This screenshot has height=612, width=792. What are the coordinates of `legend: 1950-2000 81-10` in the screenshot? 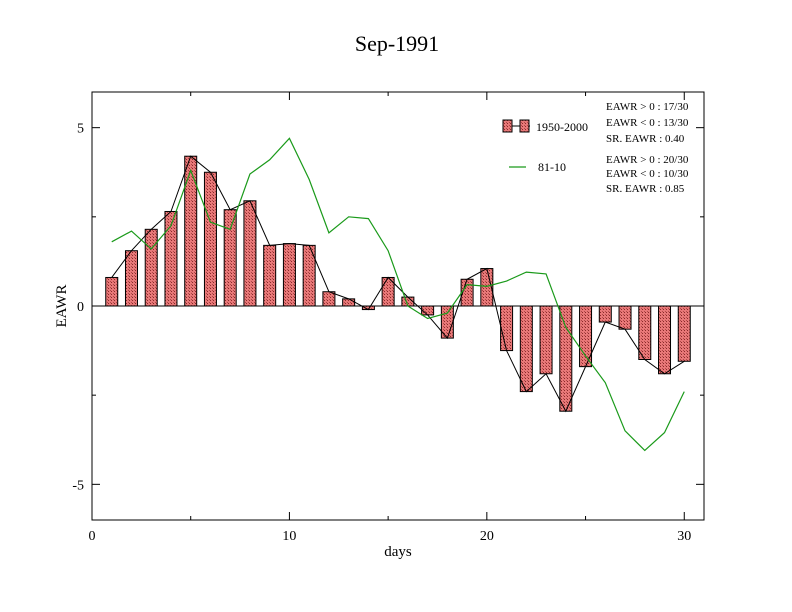 It's located at (545, 146).